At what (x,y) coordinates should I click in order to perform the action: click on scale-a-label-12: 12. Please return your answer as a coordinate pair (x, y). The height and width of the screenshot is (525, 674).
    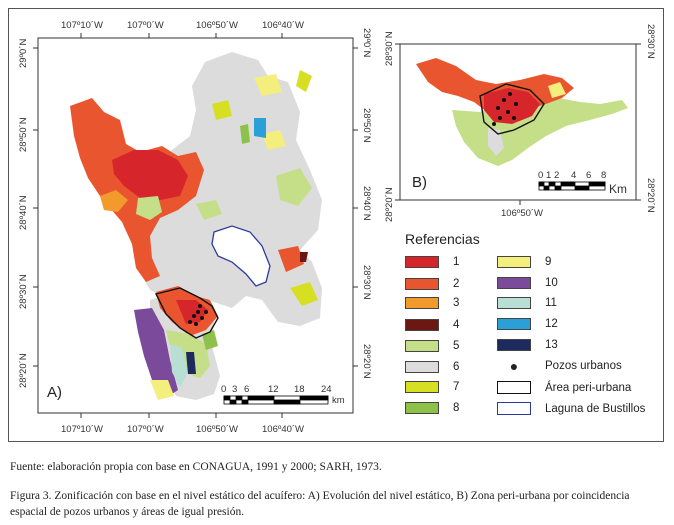
    Looking at the image, I should click on (273, 389).